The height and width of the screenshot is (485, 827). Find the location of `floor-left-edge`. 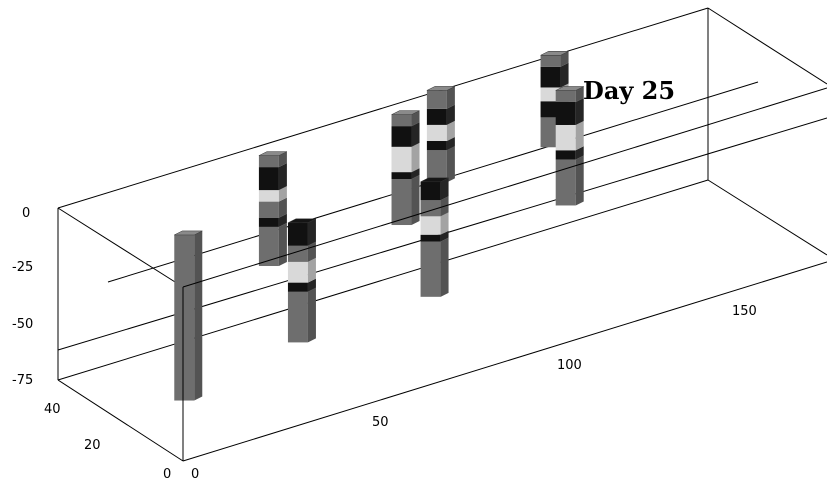

floor-left-edge is located at coordinates (120, 420).